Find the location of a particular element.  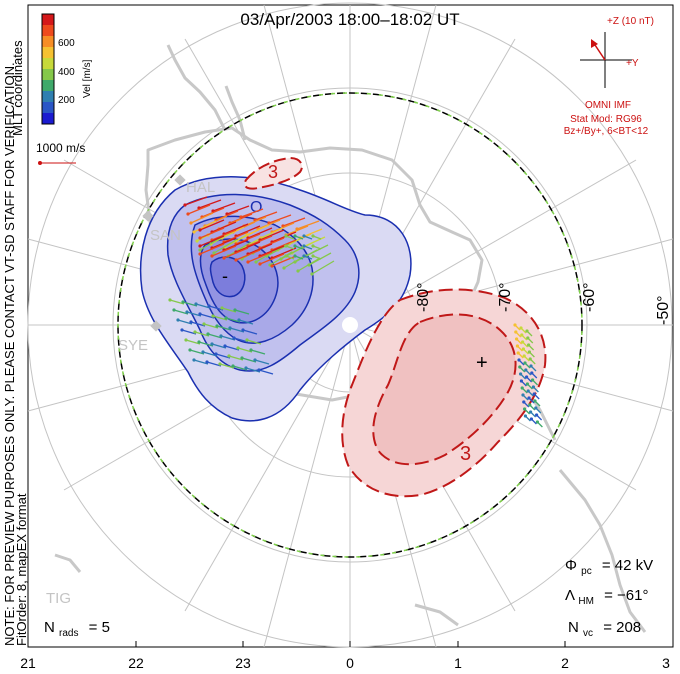

phi-sub: pc is located at coordinates (586, 571).